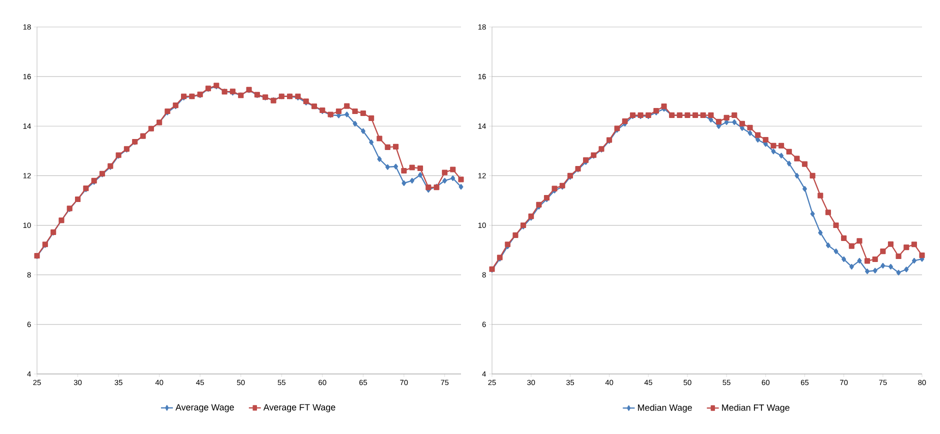  I want to click on legend-label: Median Wage, so click(665, 408).